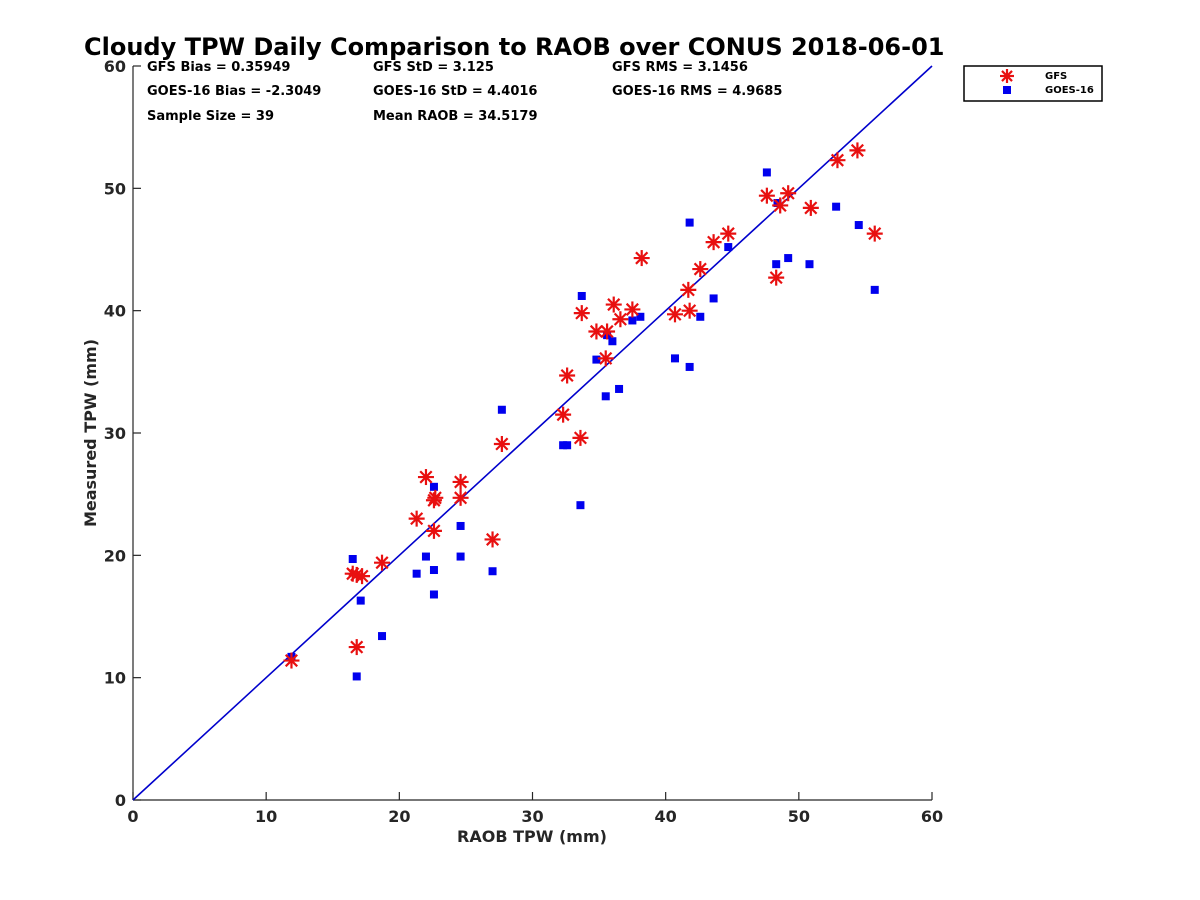 The width and height of the screenshot is (1200, 900). Describe the element at coordinates (1069, 90) in the screenshot. I see `legend-label-goes16: GOES-16` at that location.